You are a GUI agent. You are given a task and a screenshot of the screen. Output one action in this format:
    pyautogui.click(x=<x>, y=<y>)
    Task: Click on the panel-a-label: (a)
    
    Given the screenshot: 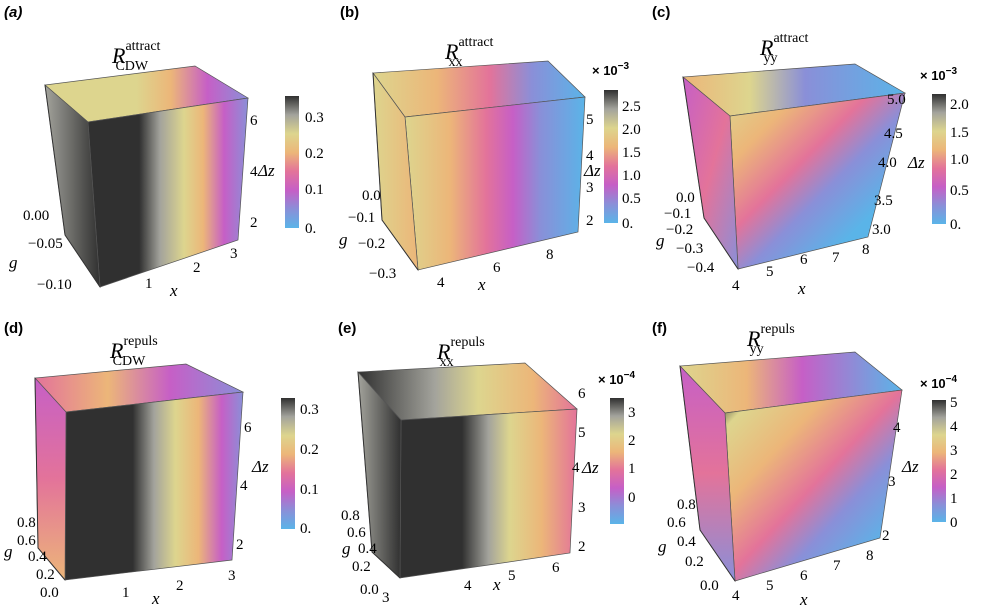 What is the action you would take?
    pyautogui.click(x=13, y=12)
    